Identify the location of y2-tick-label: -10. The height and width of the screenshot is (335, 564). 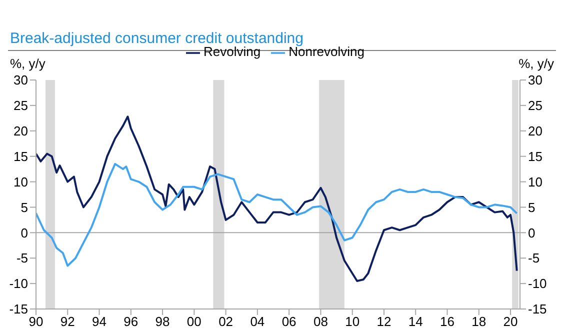
(537, 284).